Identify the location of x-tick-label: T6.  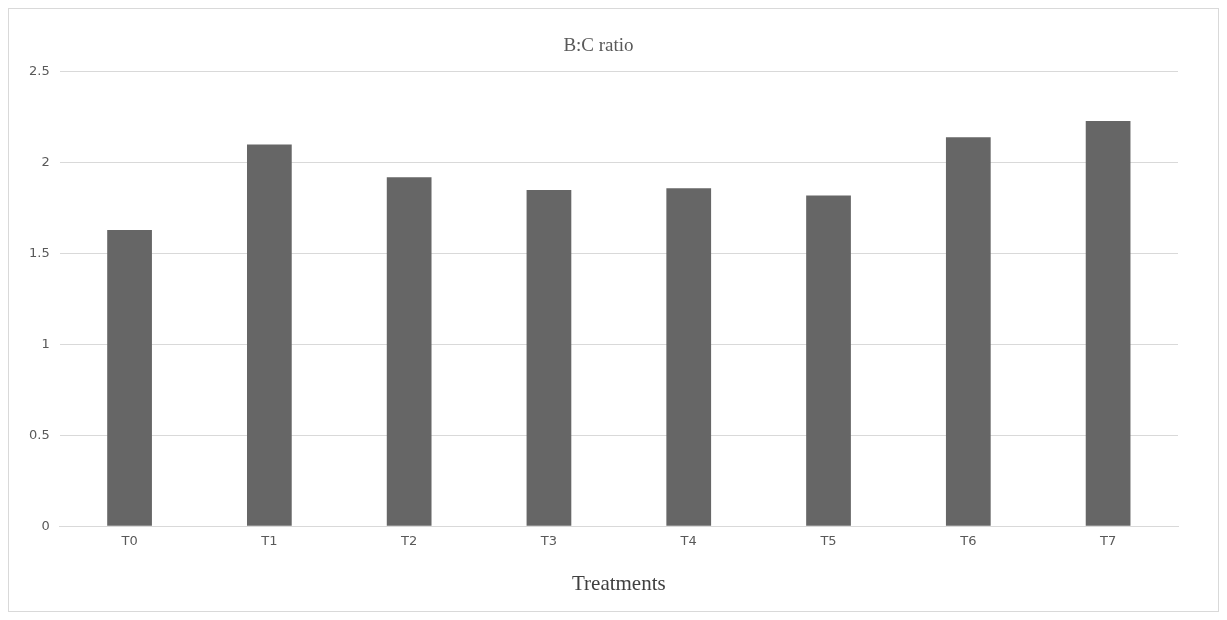
(968, 541).